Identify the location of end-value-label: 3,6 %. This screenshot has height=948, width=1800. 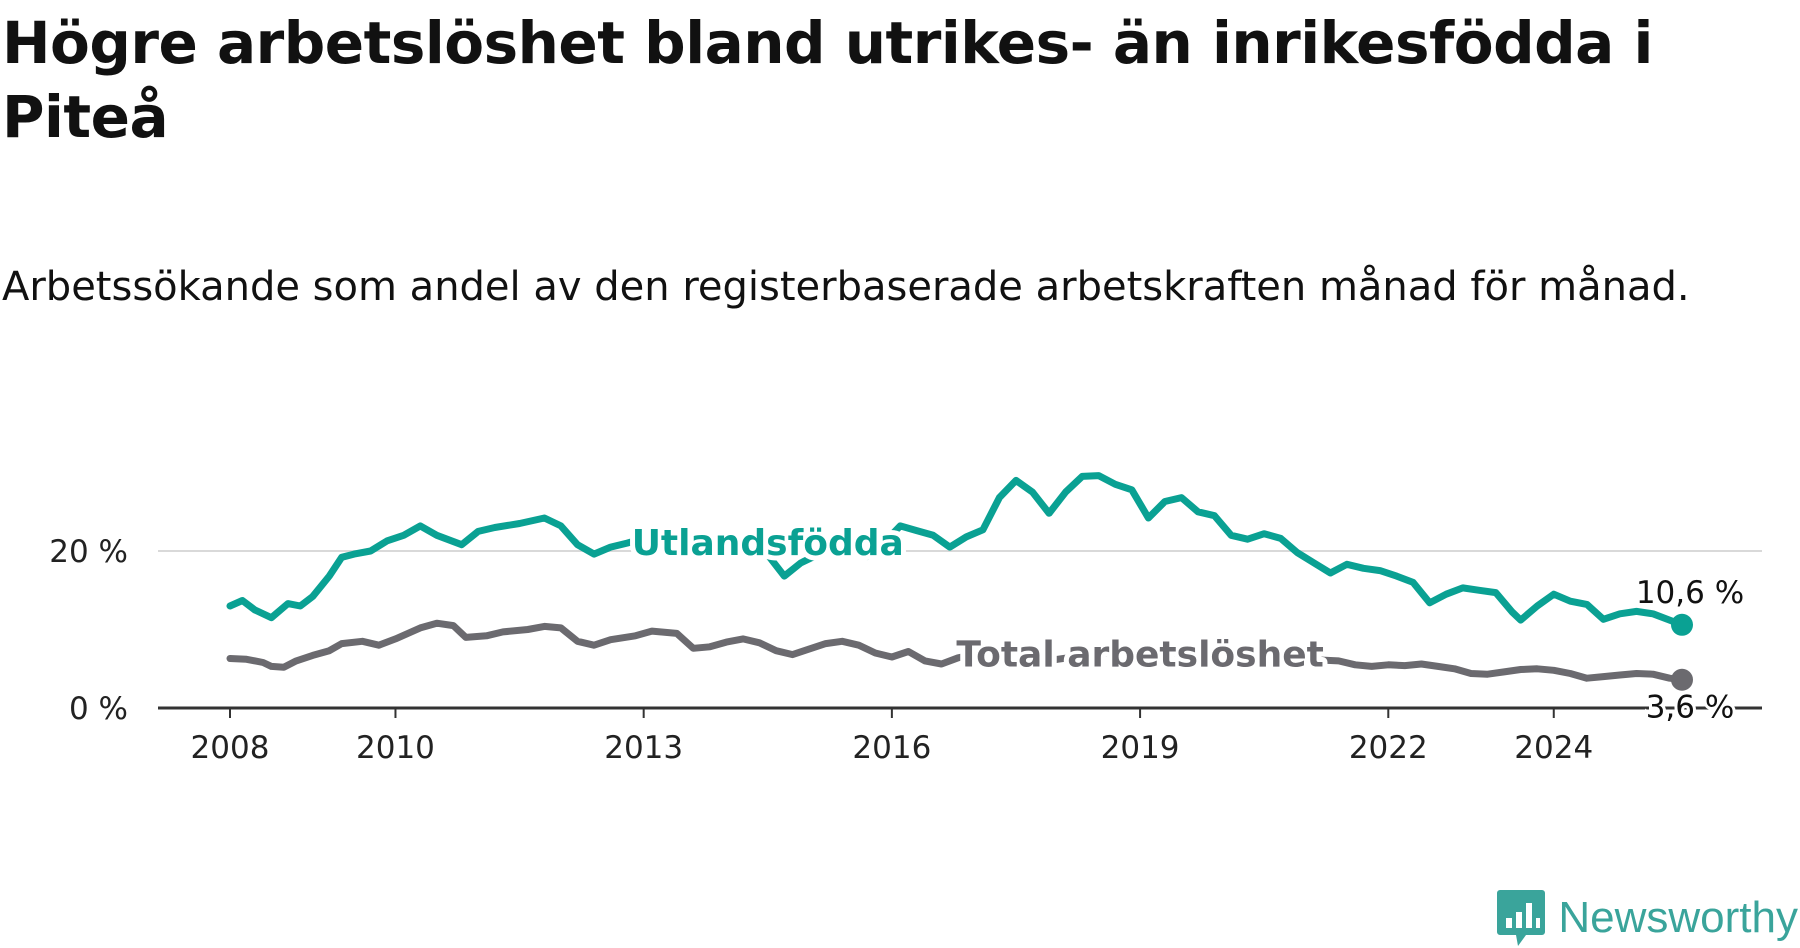
(1690, 708).